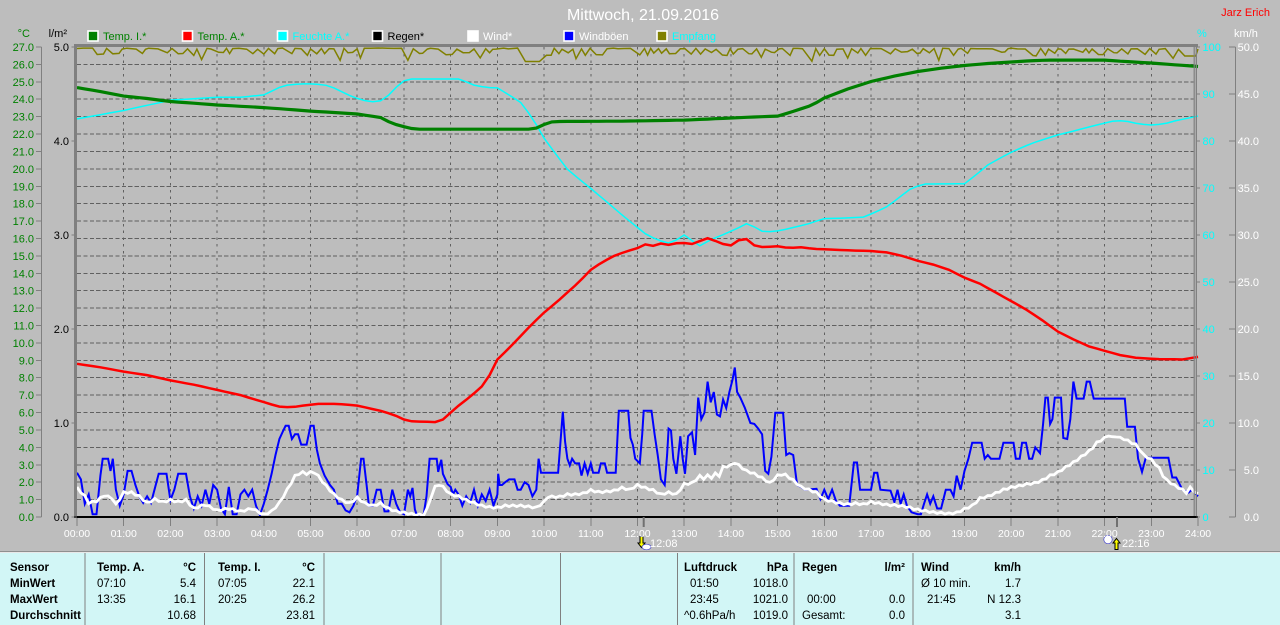 This screenshot has width=1280, height=625. What do you see at coordinates (824, 534) in the screenshot?
I see `svg-text: 16:00` at bounding box center [824, 534].